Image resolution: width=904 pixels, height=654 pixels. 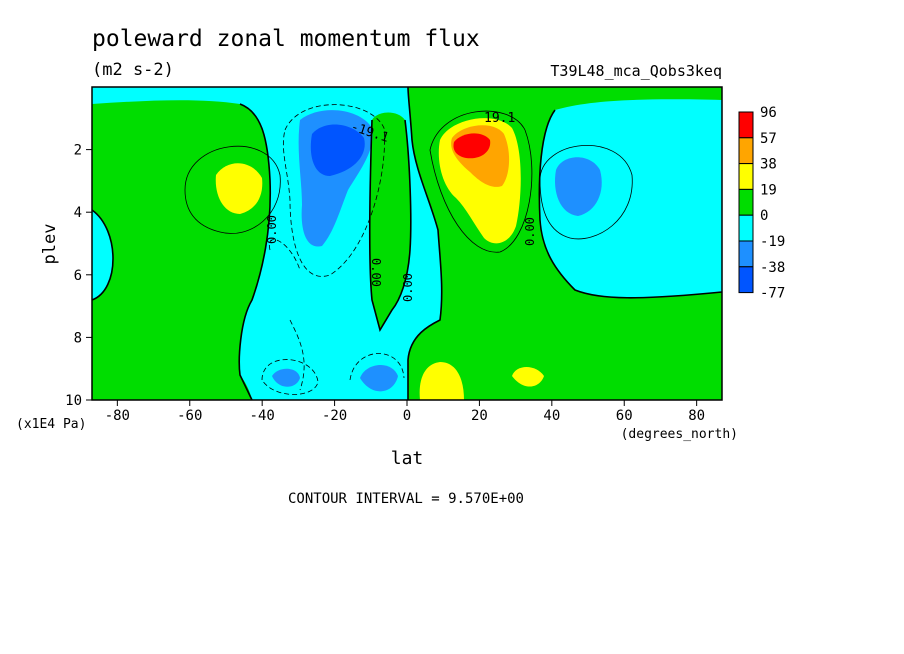 I want to click on chart-units: (m2 s-2), so click(x=133, y=70).